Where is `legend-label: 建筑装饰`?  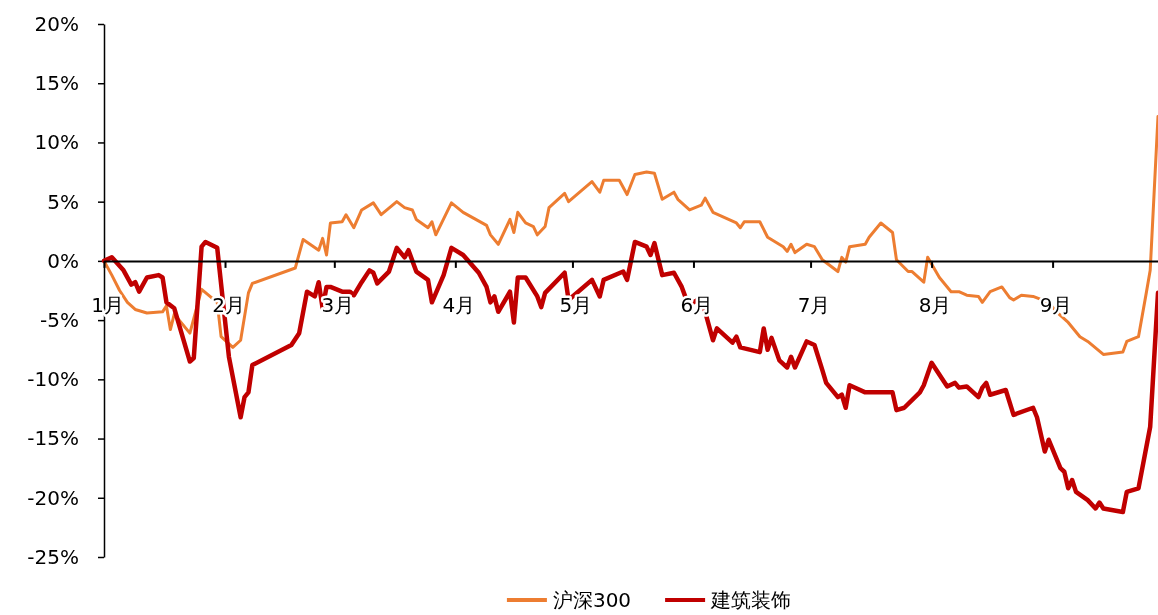
legend-label: 建筑装饰 is located at coordinates (751, 600).